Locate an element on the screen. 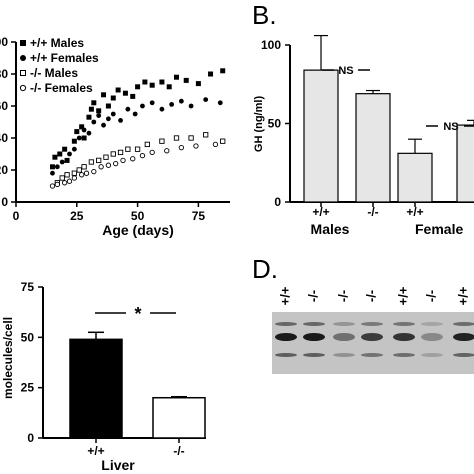  ns-label: NS is located at coordinates (345, 71).